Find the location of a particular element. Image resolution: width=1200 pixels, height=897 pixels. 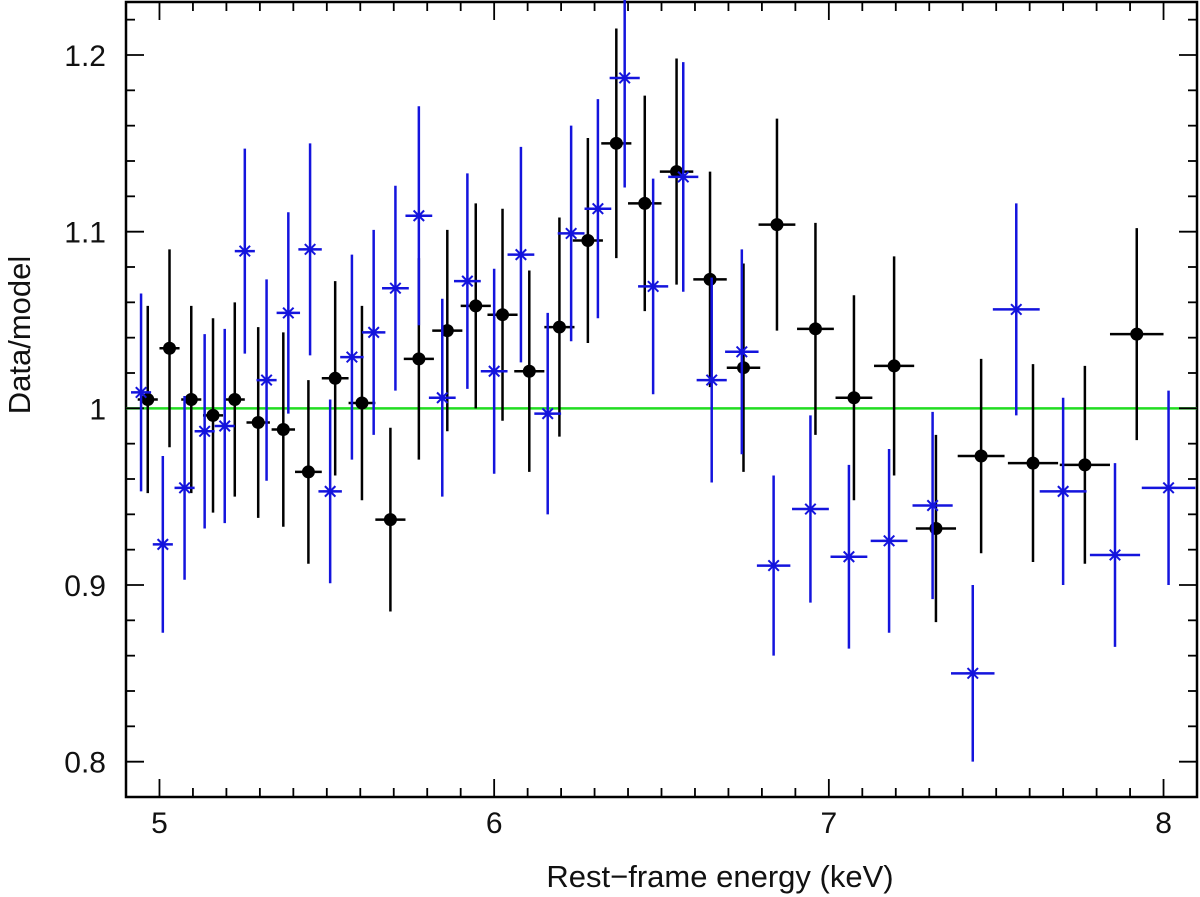

y-tick-label: 1 is located at coordinates (97, 409).